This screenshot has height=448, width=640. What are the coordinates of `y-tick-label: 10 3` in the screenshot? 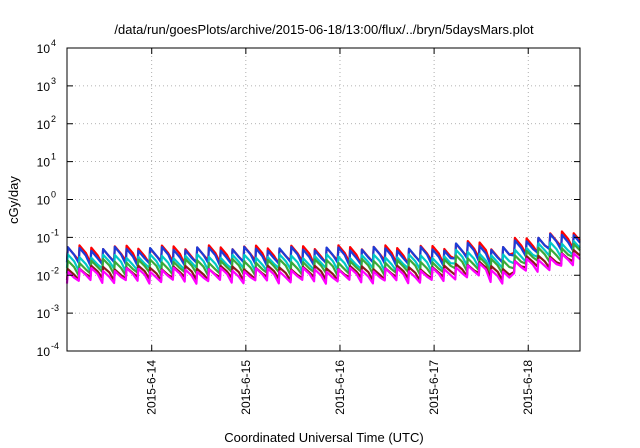 It's located at (46, 85).